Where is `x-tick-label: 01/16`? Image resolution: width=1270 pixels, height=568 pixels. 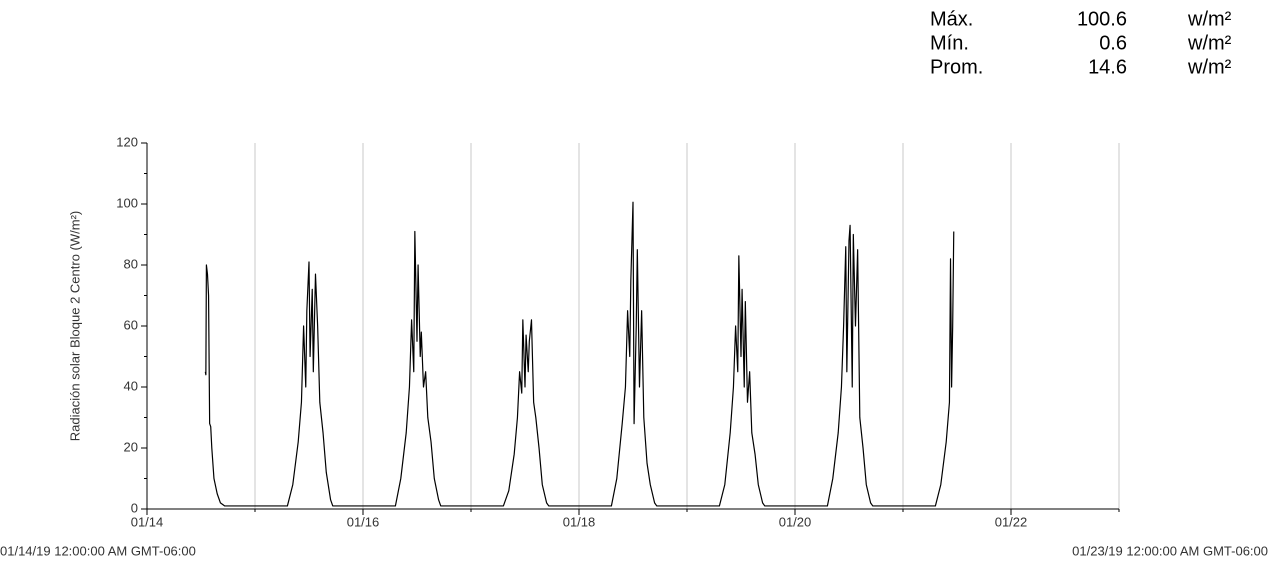 x-tick-label: 01/16 is located at coordinates (363, 521).